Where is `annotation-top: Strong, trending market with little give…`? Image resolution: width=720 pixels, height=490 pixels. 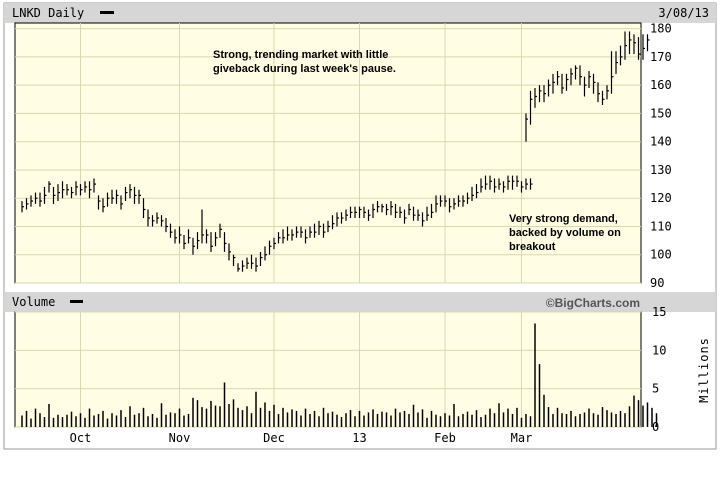
annotation-top: Strong, trending market with little give… is located at coordinates (304, 62).